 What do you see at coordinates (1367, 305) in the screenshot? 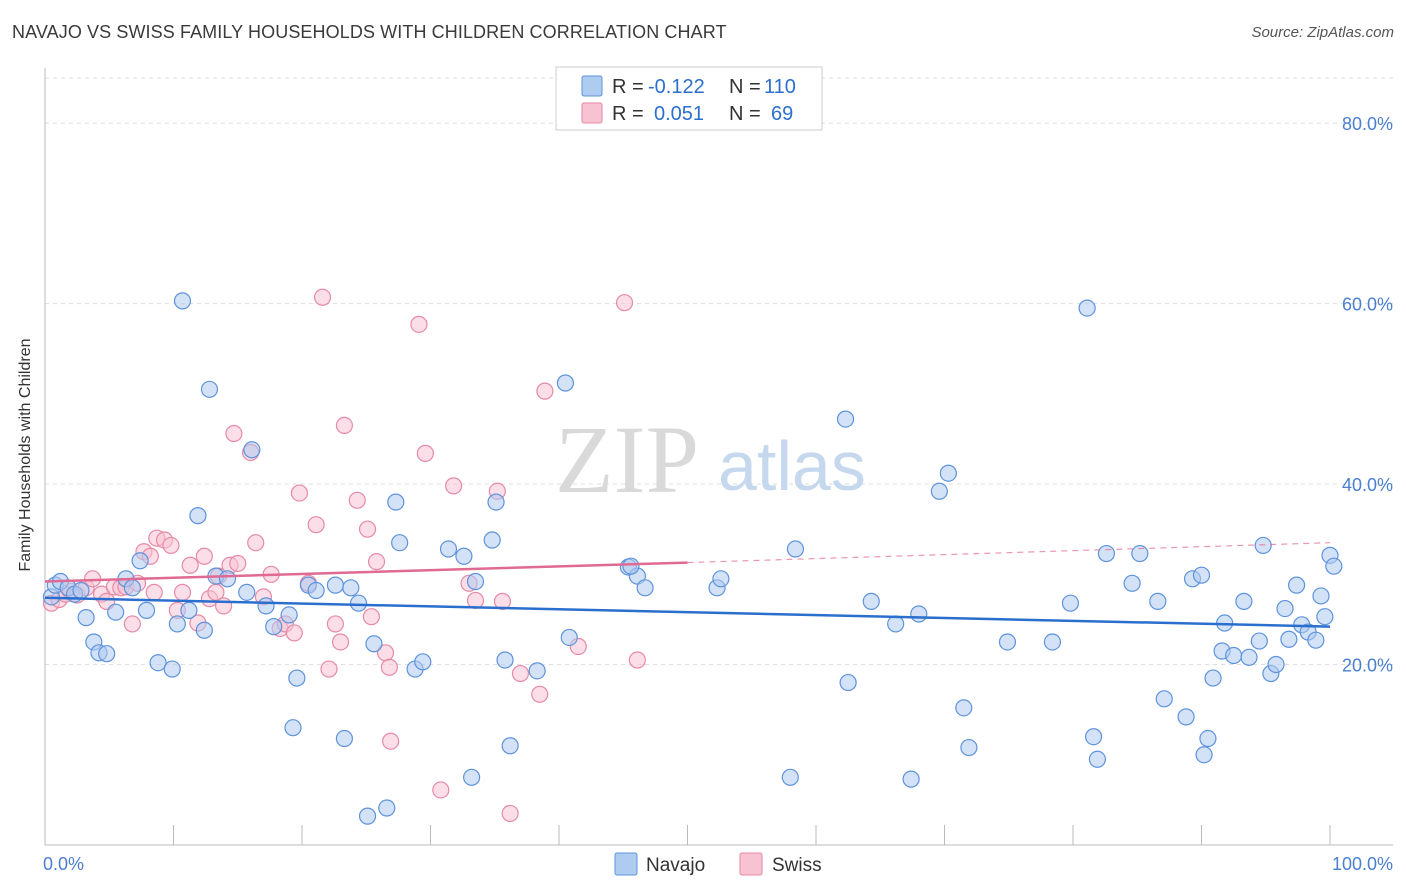
I see `y-tick-label: 60.0%` at bounding box center [1367, 305].